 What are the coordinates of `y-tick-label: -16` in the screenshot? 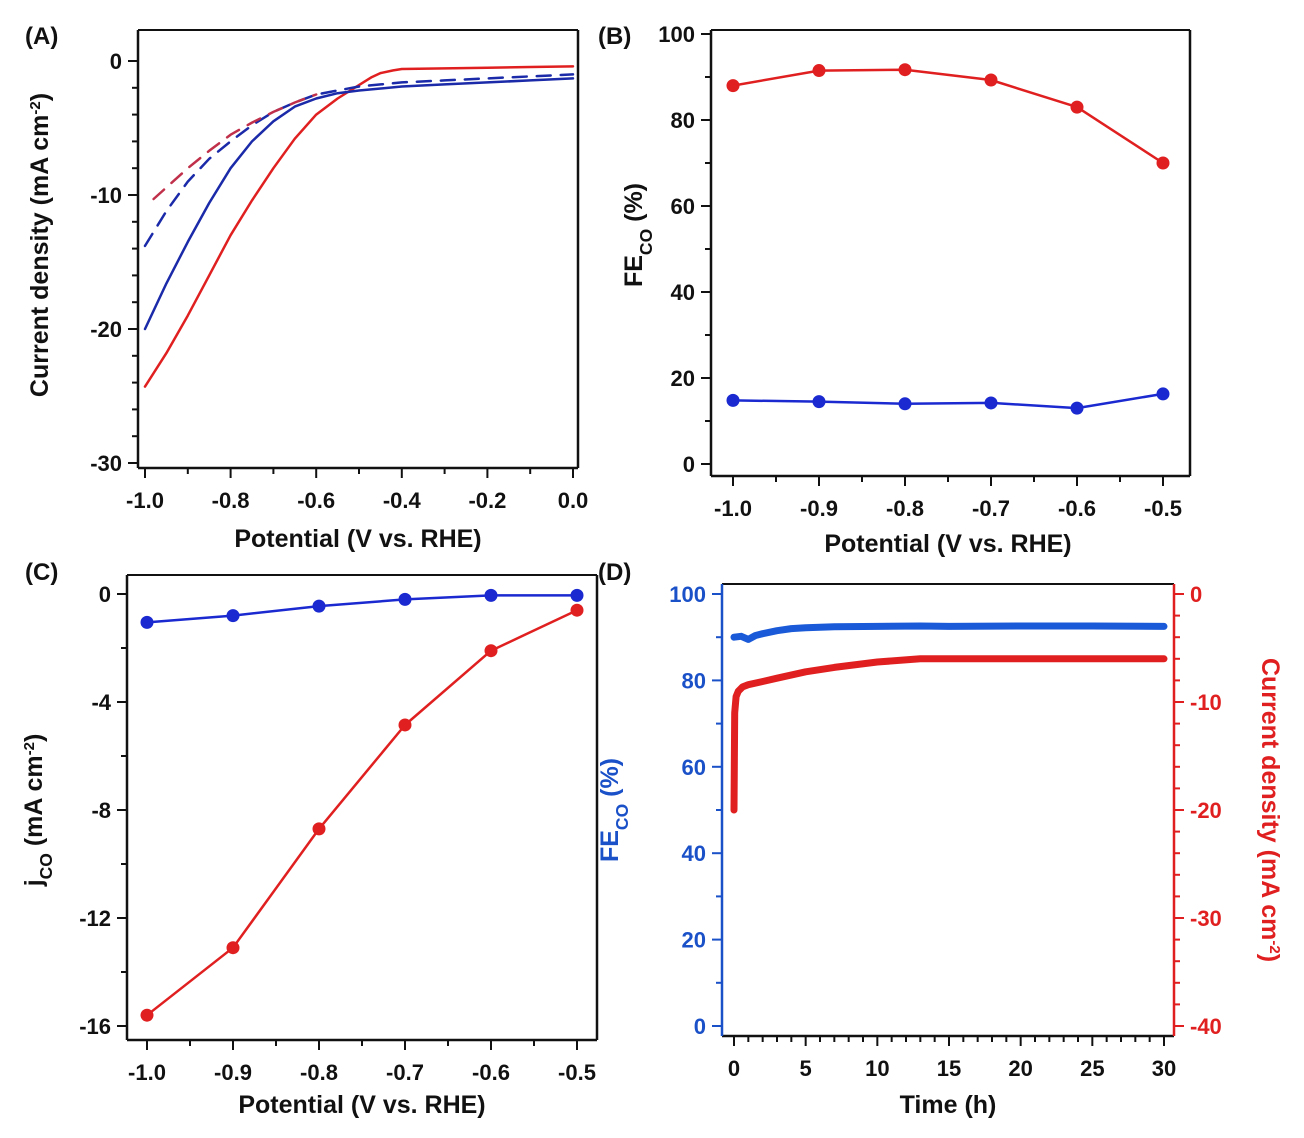 It's located at (95, 1026).